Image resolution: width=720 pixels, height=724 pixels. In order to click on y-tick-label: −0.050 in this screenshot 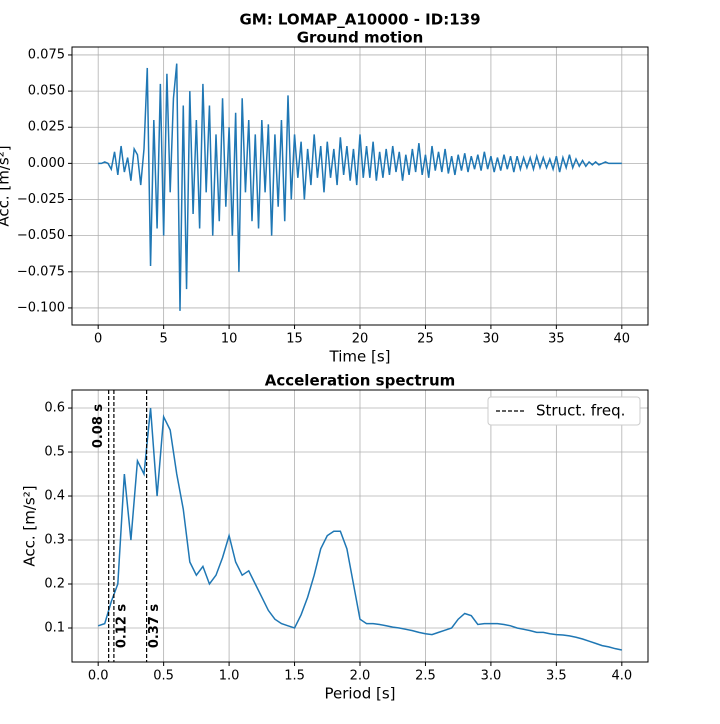, I will do `click(41, 235)`.